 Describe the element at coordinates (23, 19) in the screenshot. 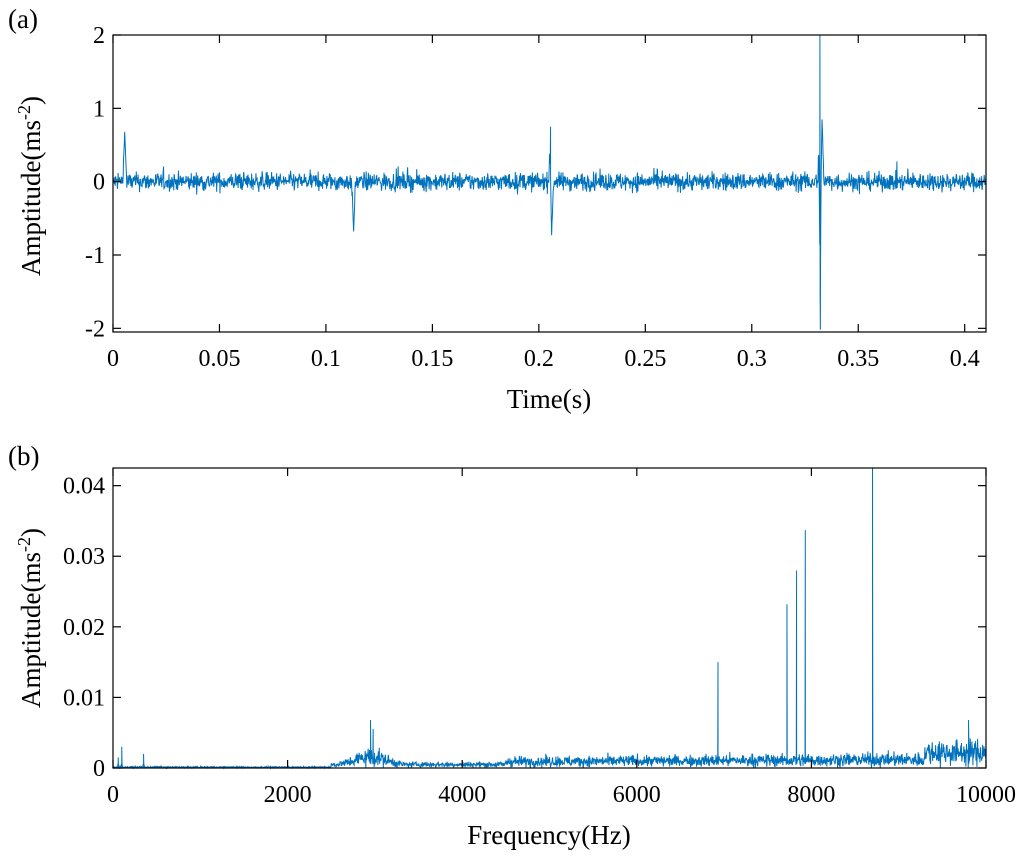

I see `panel-label-a: (a)` at that location.